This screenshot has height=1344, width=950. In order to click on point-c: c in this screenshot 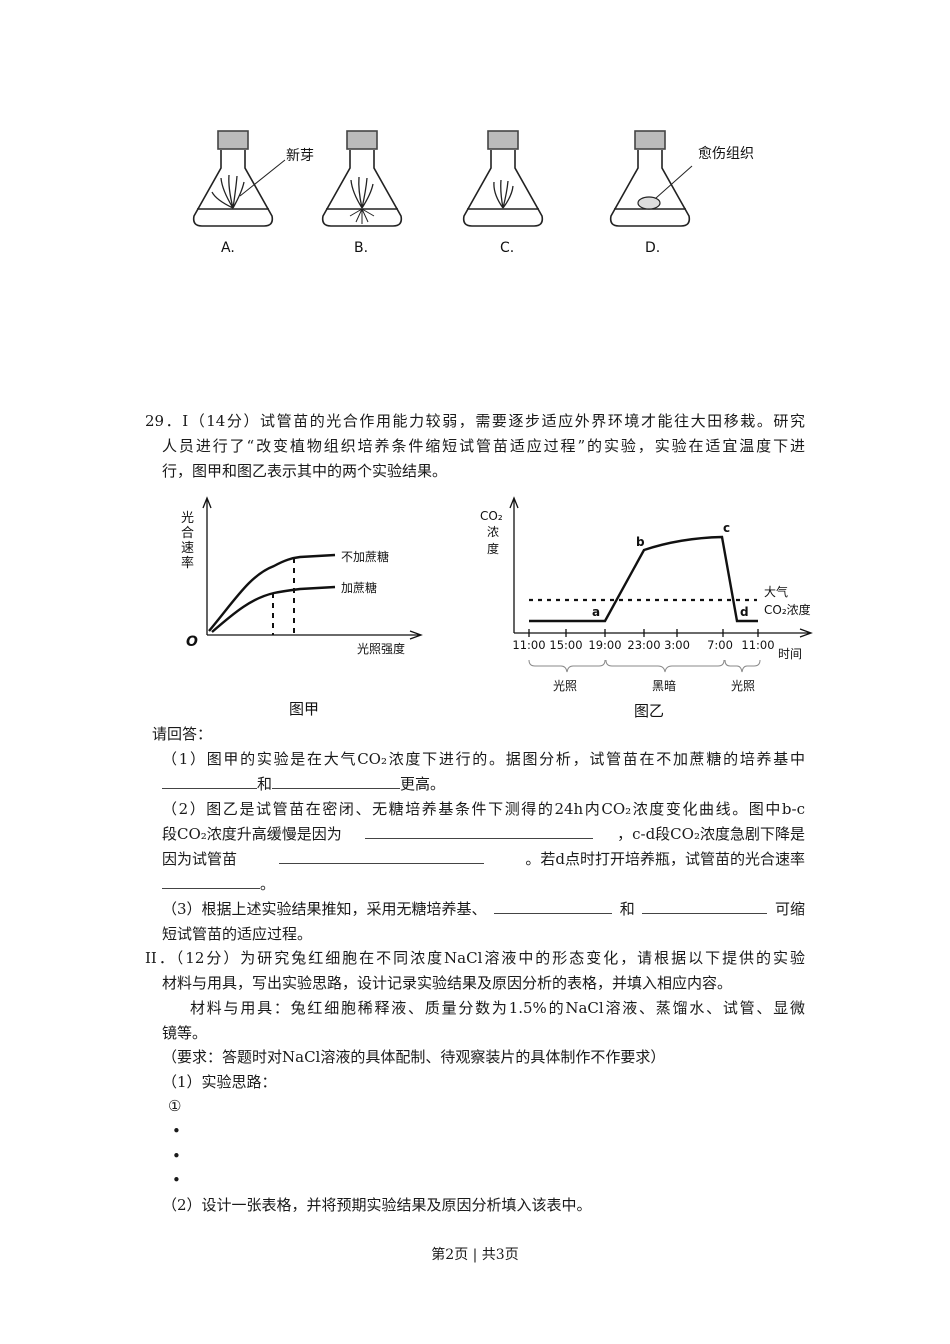, I will do `click(726, 528)`.